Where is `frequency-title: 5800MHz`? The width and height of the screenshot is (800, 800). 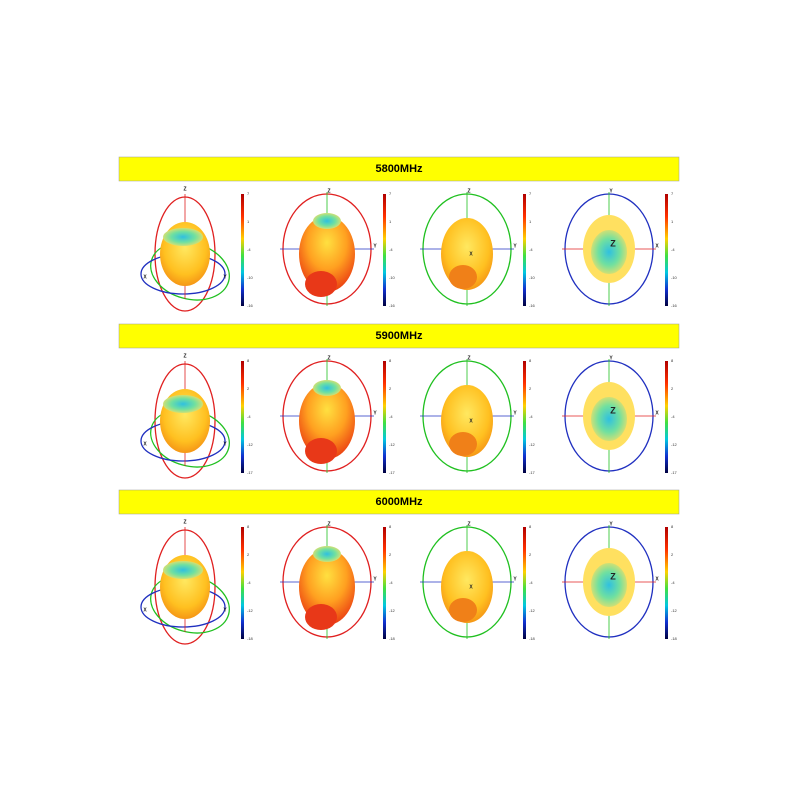
frequency-title: 5800MHz is located at coordinates (399, 169).